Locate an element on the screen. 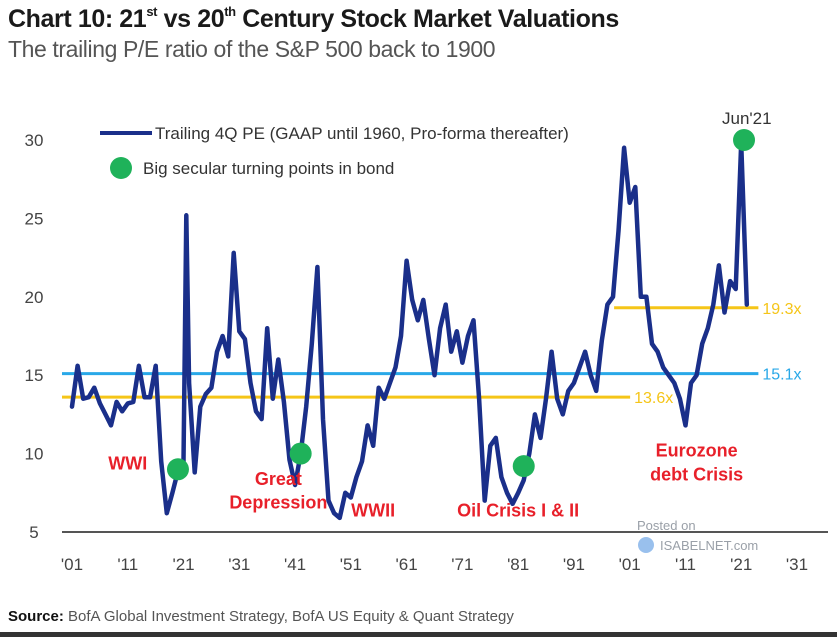 The height and width of the screenshot is (637, 837). legend-dot-swatch is located at coordinates (121, 168).